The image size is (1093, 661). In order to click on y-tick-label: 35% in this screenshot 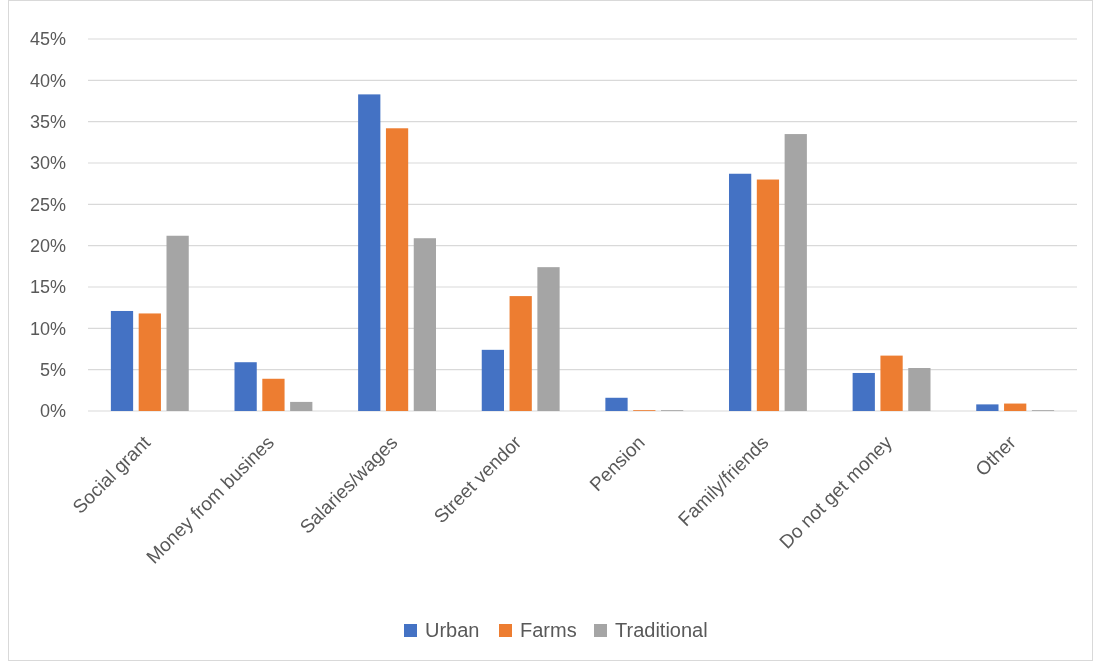, I will do `click(47, 121)`.